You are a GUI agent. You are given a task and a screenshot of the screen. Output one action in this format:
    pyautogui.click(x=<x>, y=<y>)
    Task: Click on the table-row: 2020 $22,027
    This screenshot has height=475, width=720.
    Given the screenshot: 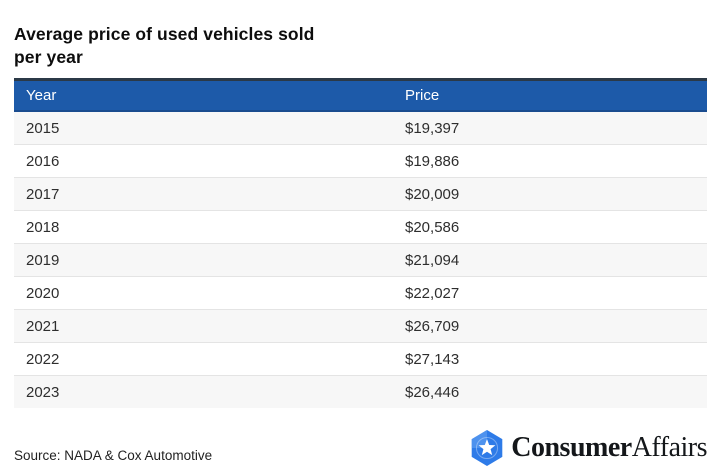 What is the action you would take?
    pyautogui.click(x=360, y=293)
    